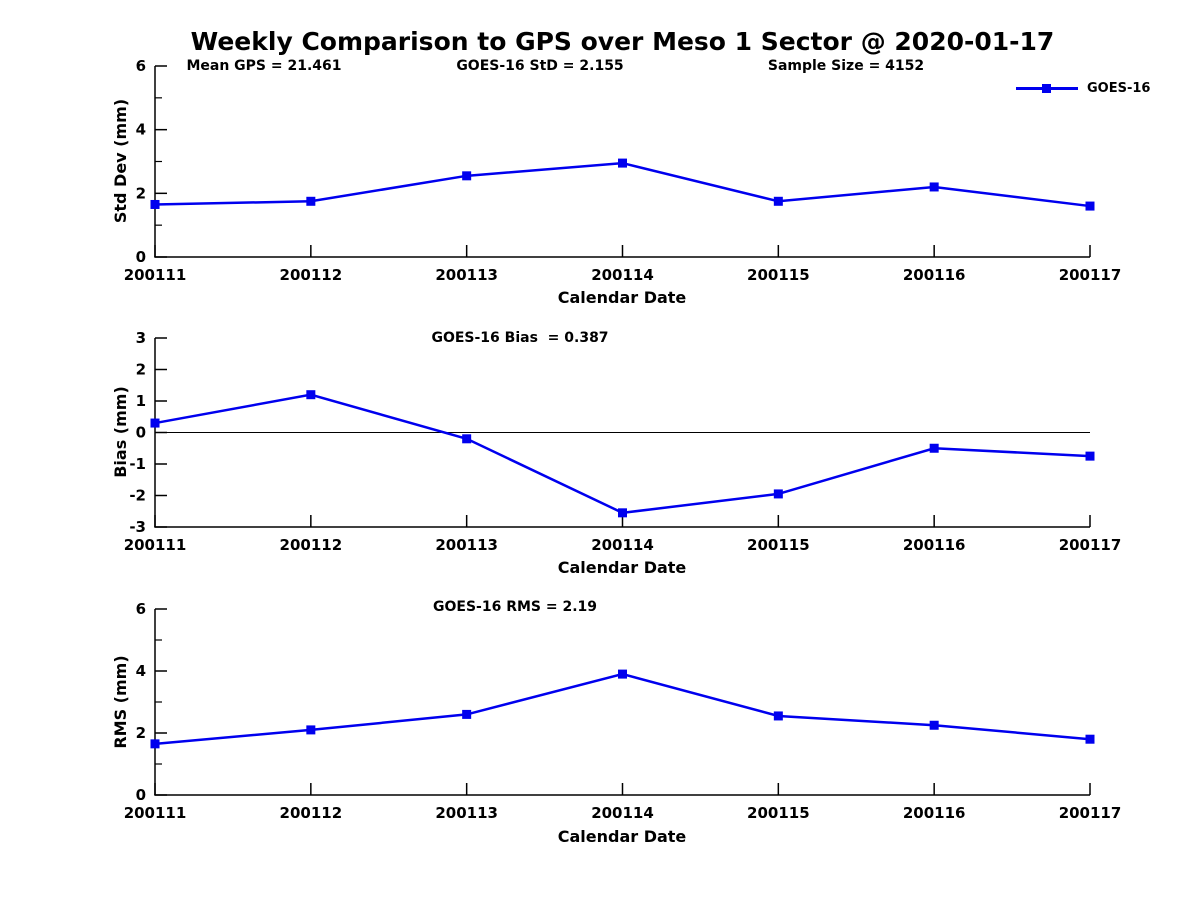 This screenshot has height=900, width=1200. I want to click on y-axis-label-bias: Bias (mm), so click(120, 432).